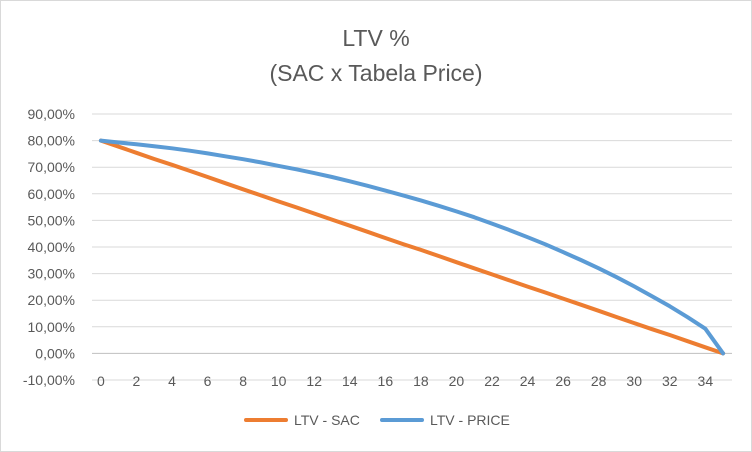 This screenshot has height=452, width=752. What do you see at coordinates (51, 141) in the screenshot?
I see `y-tick-label: 80,00%` at bounding box center [51, 141].